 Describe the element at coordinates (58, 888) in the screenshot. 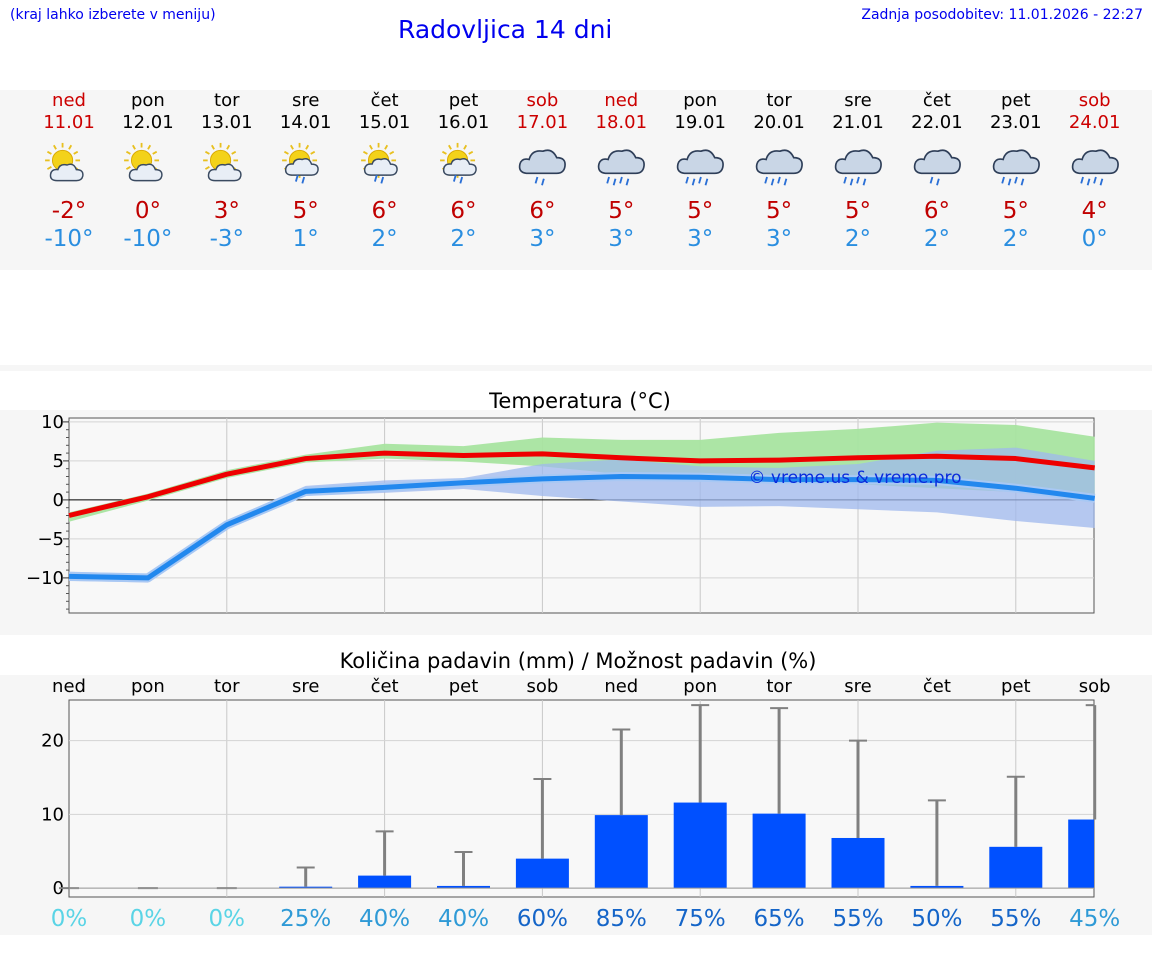

I see `y-tick-label: 0` at that location.